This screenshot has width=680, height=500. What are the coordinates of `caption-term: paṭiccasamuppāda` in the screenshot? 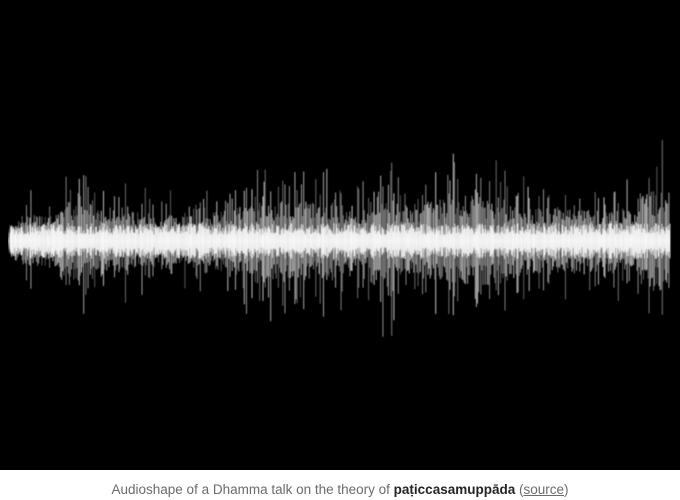 It's located at (454, 489).